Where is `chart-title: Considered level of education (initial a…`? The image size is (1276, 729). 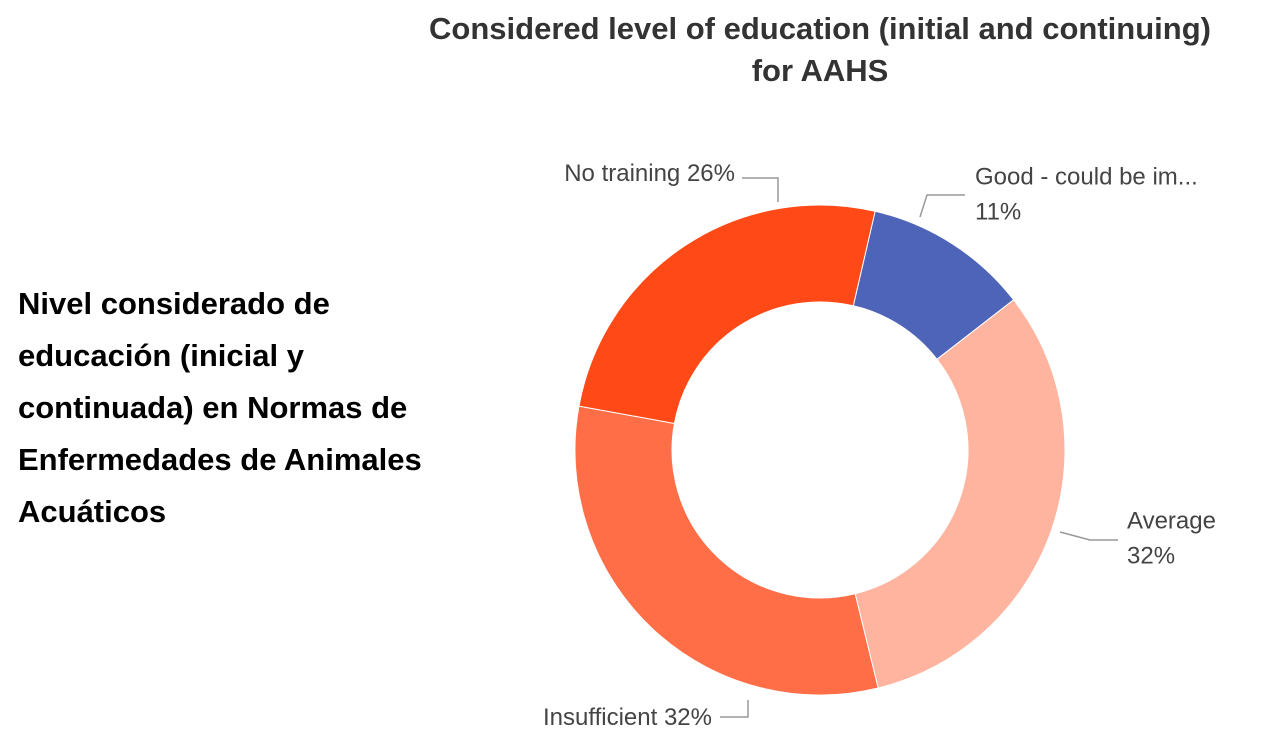 chart-title: Considered level of education (initial a… is located at coordinates (820, 49).